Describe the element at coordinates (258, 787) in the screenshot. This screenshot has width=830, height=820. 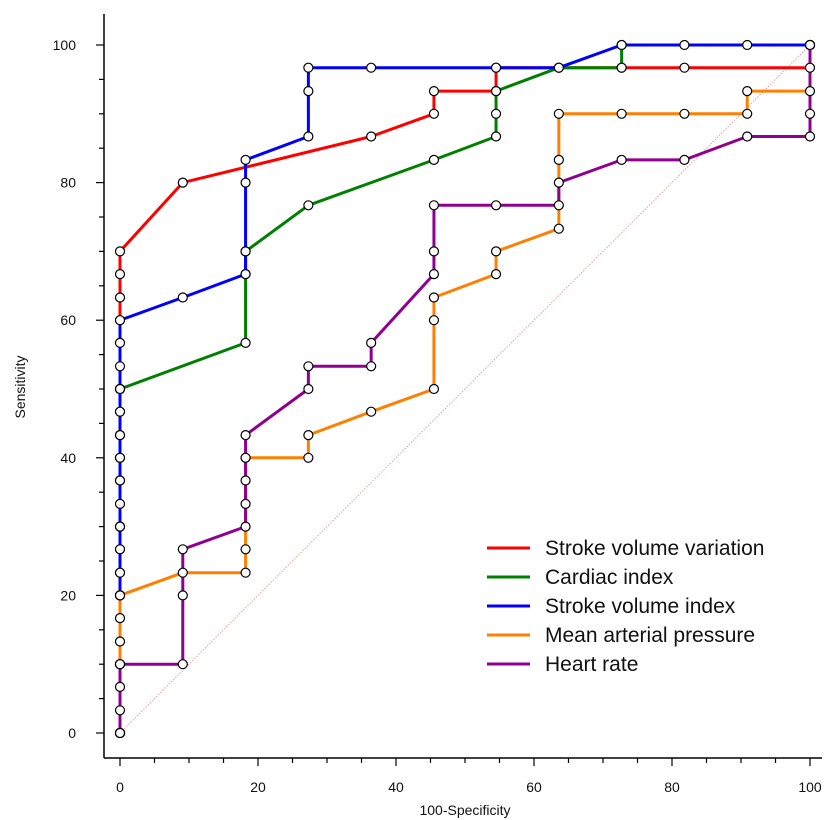
I see `x-tick-label: 20` at that location.